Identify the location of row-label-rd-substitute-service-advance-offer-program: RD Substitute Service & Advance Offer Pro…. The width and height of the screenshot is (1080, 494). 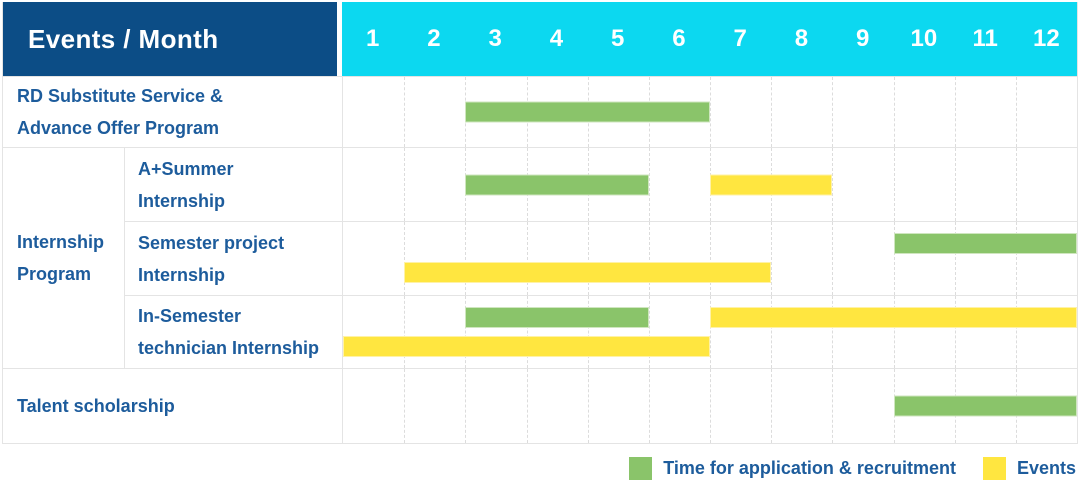
(172, 111).